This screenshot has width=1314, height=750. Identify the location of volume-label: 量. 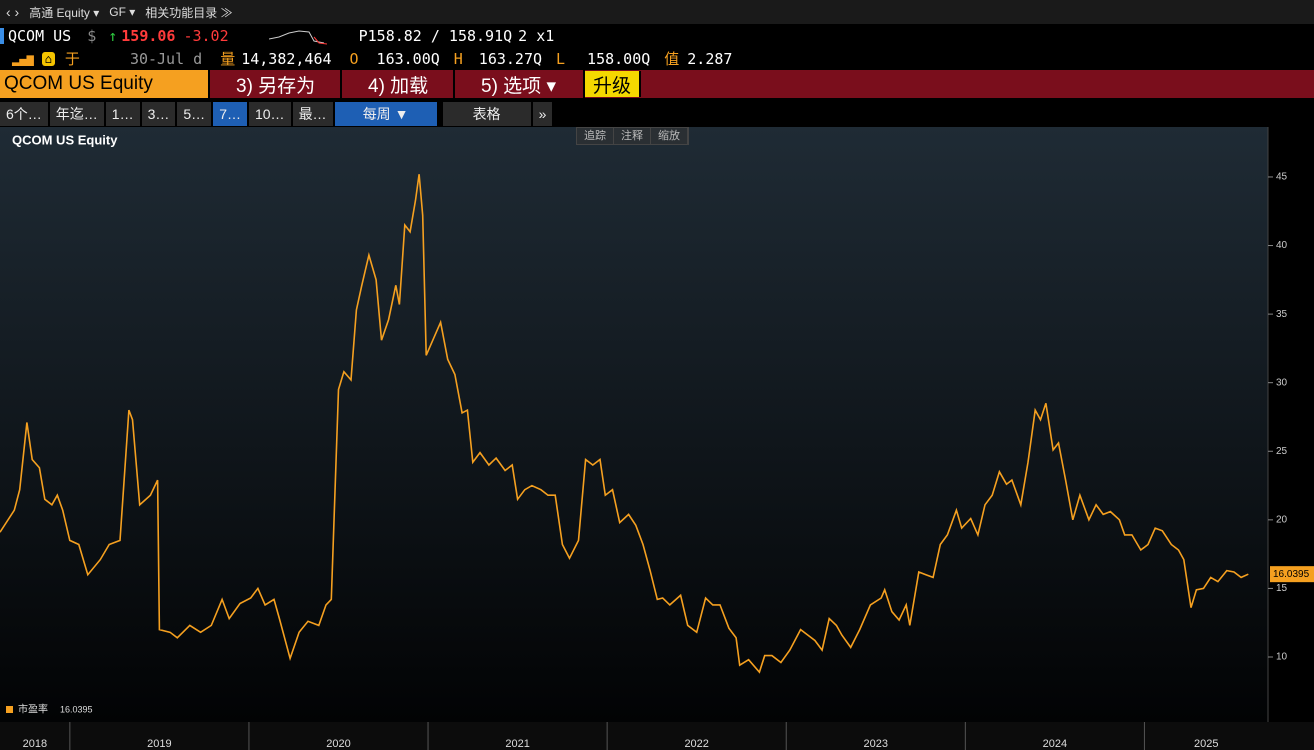
(228, 59).